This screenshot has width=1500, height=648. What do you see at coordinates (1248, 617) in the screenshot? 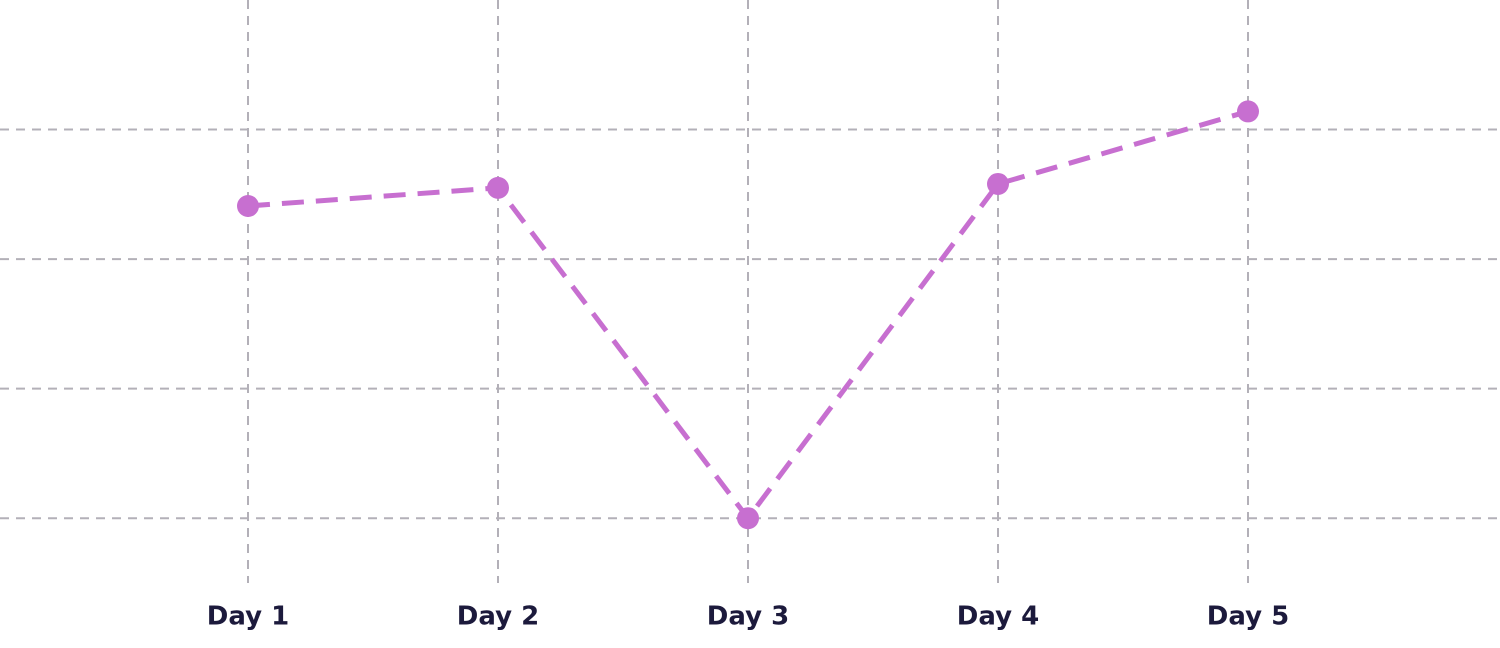
I see `x-tick-label: Day 5` at bounding box center [1248, 617].